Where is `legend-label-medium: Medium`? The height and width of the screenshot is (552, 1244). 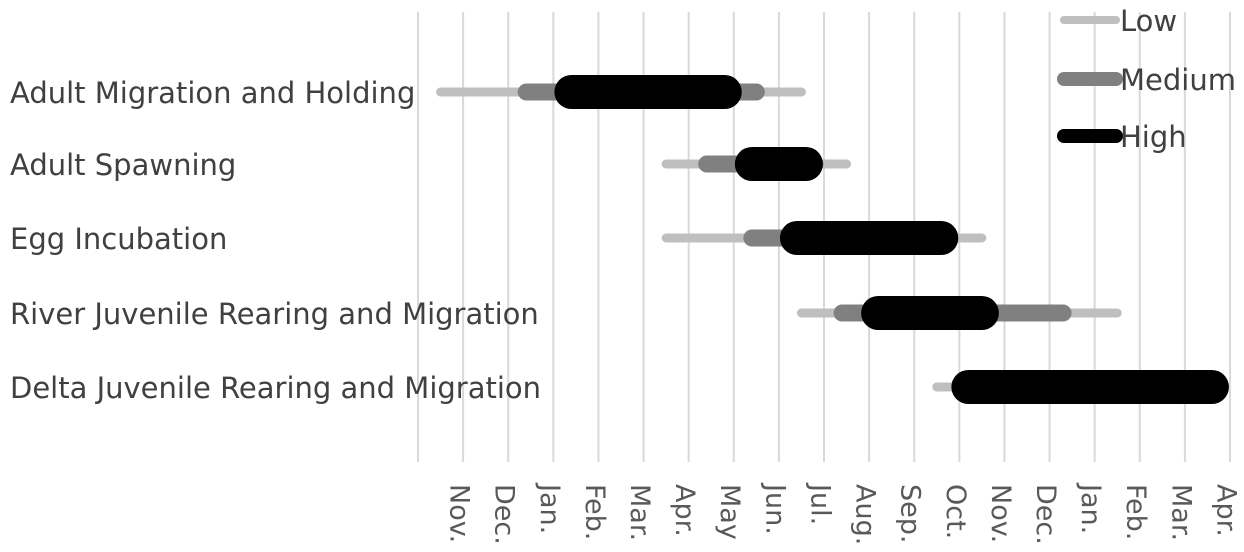 legend-label-medium: Medium is located at coordinates (1178, 80).